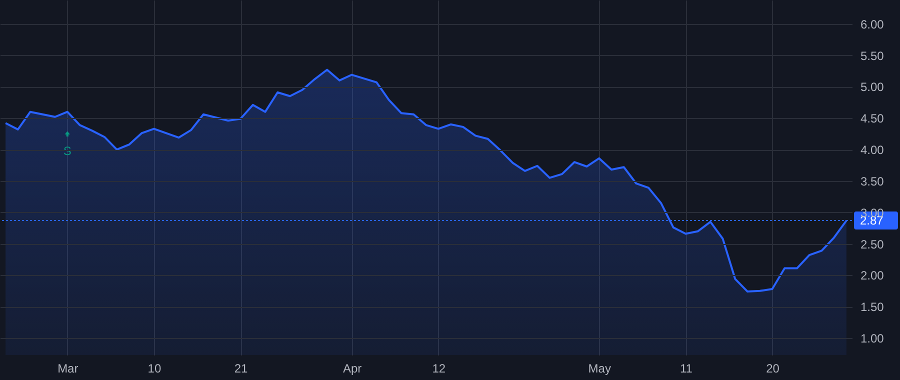 The width and height of the screenshot is (900, 380). What do you see at coordinates (241, 369) in the screenshot?
I see `x-tick-label: 21` at bounding box center [241, 369].